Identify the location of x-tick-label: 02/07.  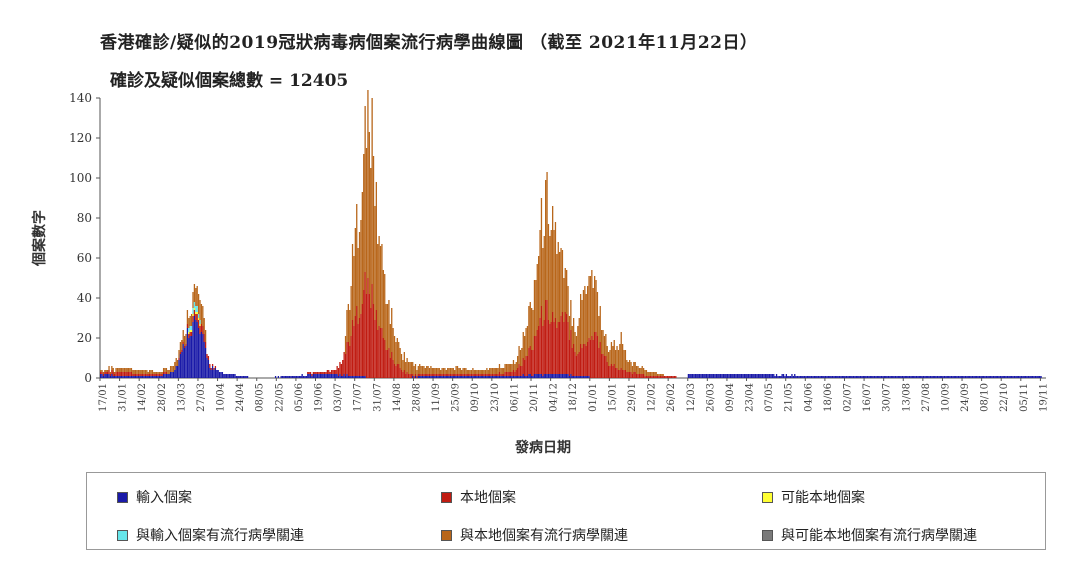
(847, 397).